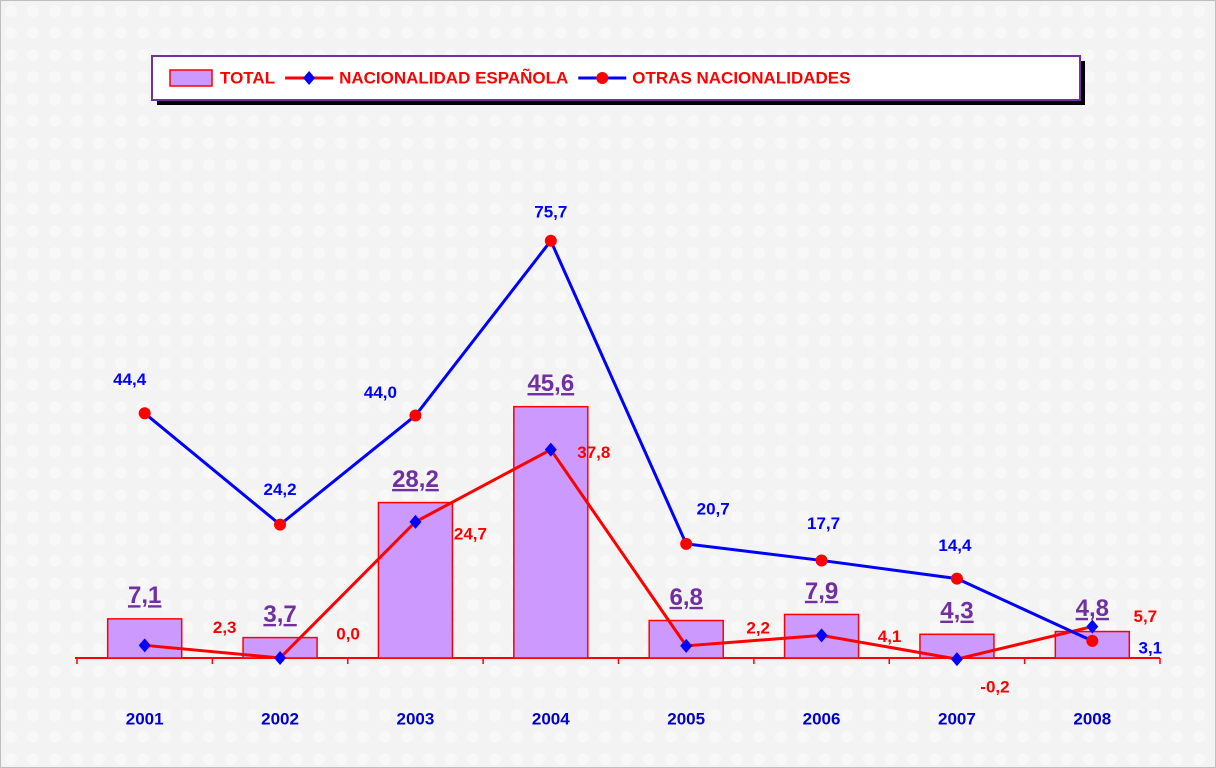  What do you see at coordinates (348, 633) in the screenshot?
I see `line-value-label: 0,0` at bounding box center [348, 633].